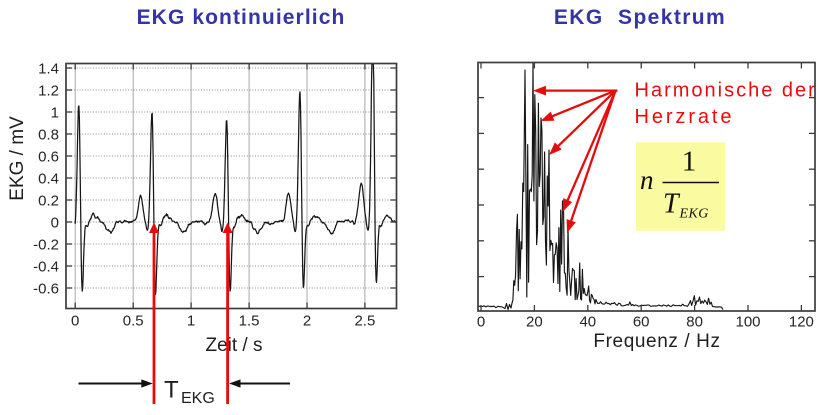 Image resolution: width=831 pixels, height=415 pixels. Describe the element at coordinates (48, 178) in the screenshot. I see `svg-text: 0.4` at that location.